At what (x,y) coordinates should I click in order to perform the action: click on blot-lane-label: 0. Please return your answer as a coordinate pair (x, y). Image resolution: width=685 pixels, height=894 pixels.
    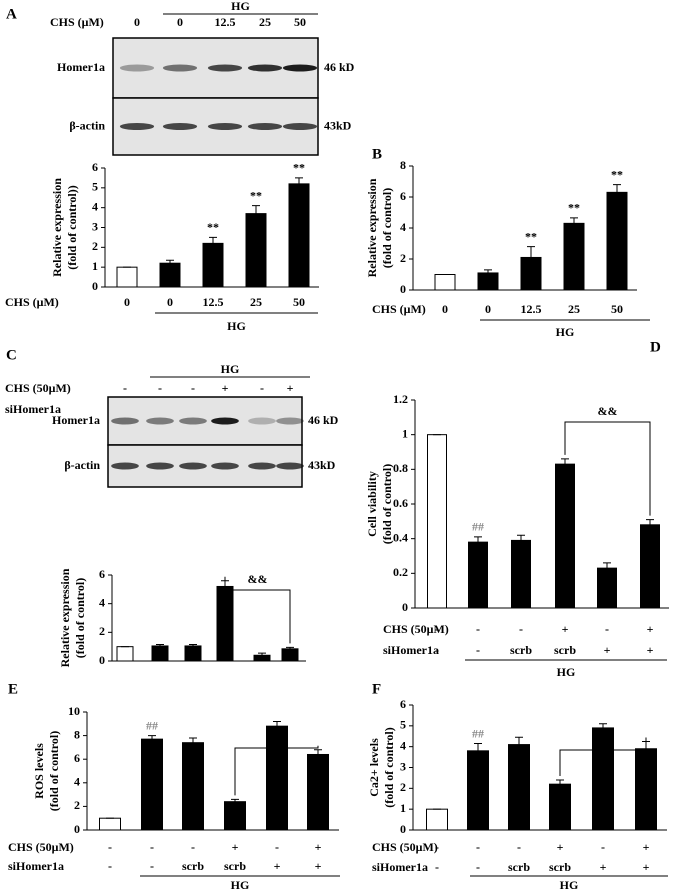
    Looking at the image, I should click on (137, 22).